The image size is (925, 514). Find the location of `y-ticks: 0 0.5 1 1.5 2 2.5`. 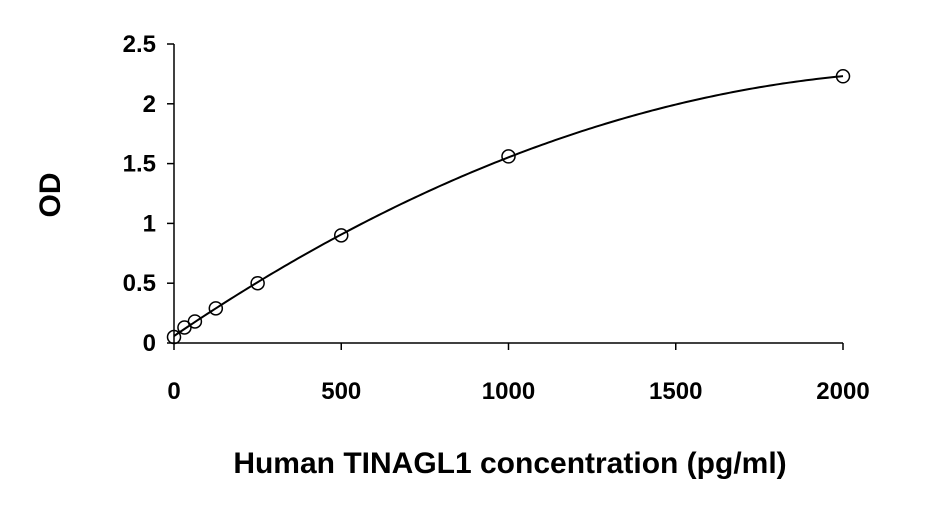

y-ticks: 0 0.5 1 1.5 2 2.5 is located at coordinates (148, 194).